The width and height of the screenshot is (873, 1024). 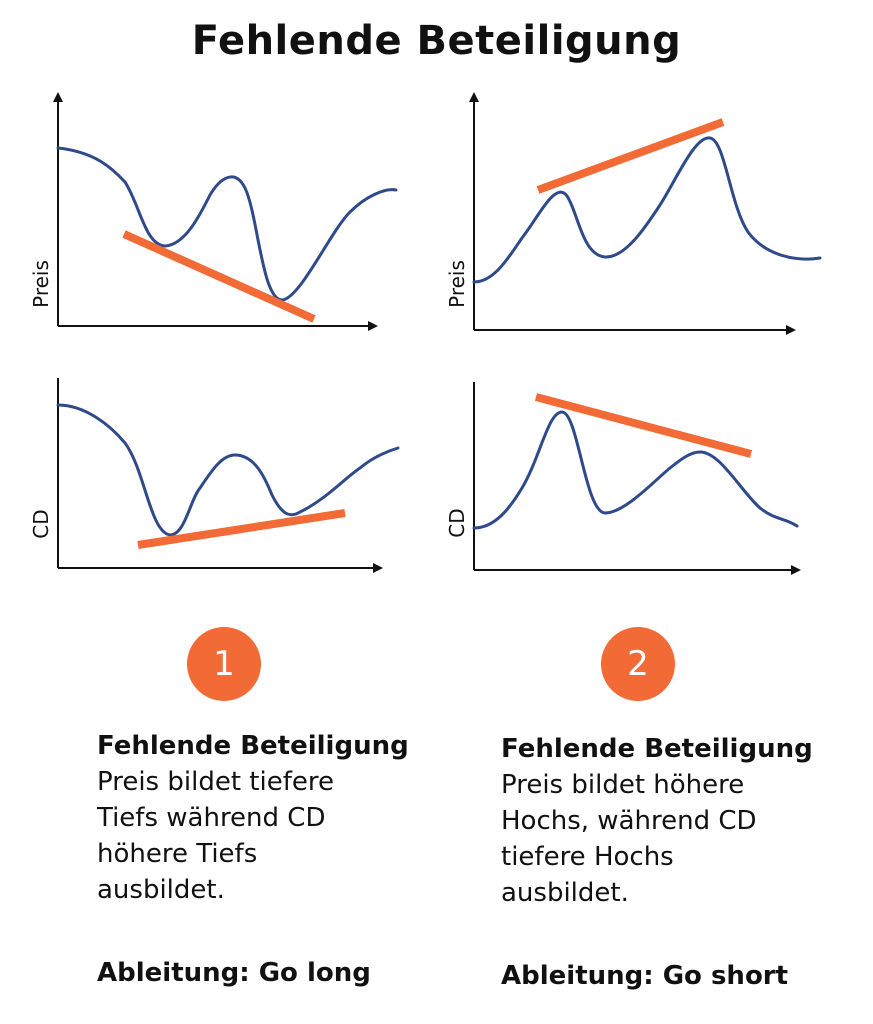 I want to click on panel-2-price-axis-label: Preis, so click(x=457, y=284).